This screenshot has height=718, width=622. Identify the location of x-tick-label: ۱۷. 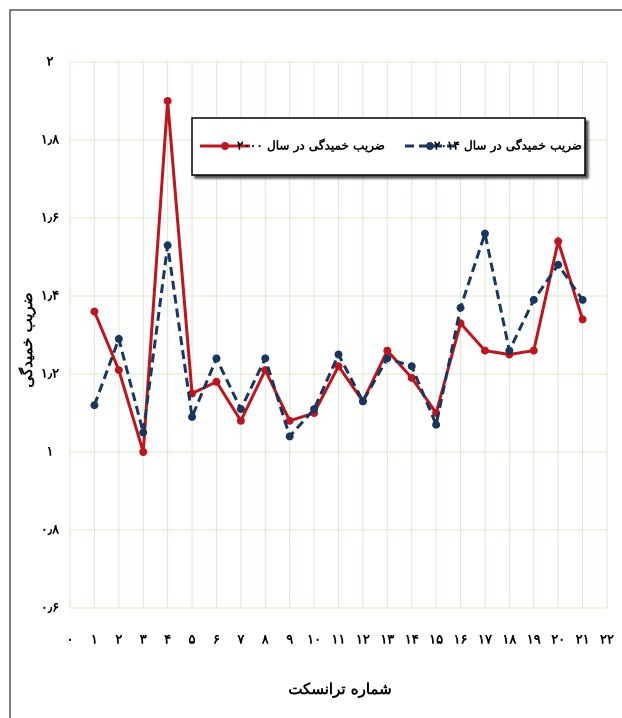
(485, 640).